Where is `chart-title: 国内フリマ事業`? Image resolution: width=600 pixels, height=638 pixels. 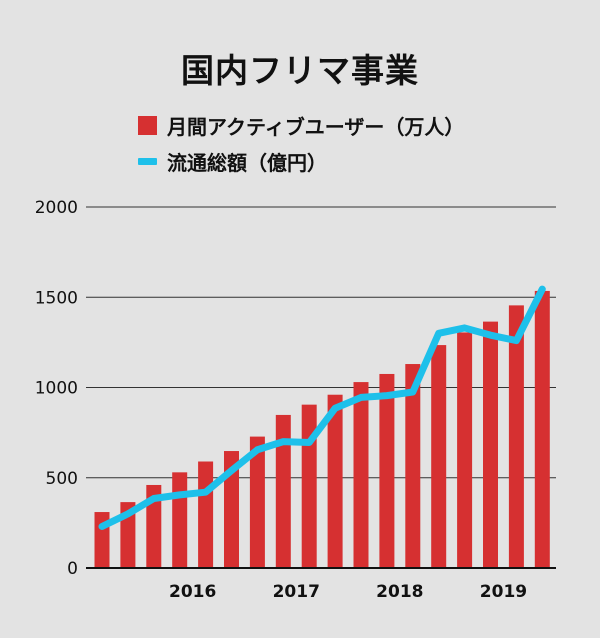 chart-title: 国内フリマ事業 is located at coordinates (300, 70).